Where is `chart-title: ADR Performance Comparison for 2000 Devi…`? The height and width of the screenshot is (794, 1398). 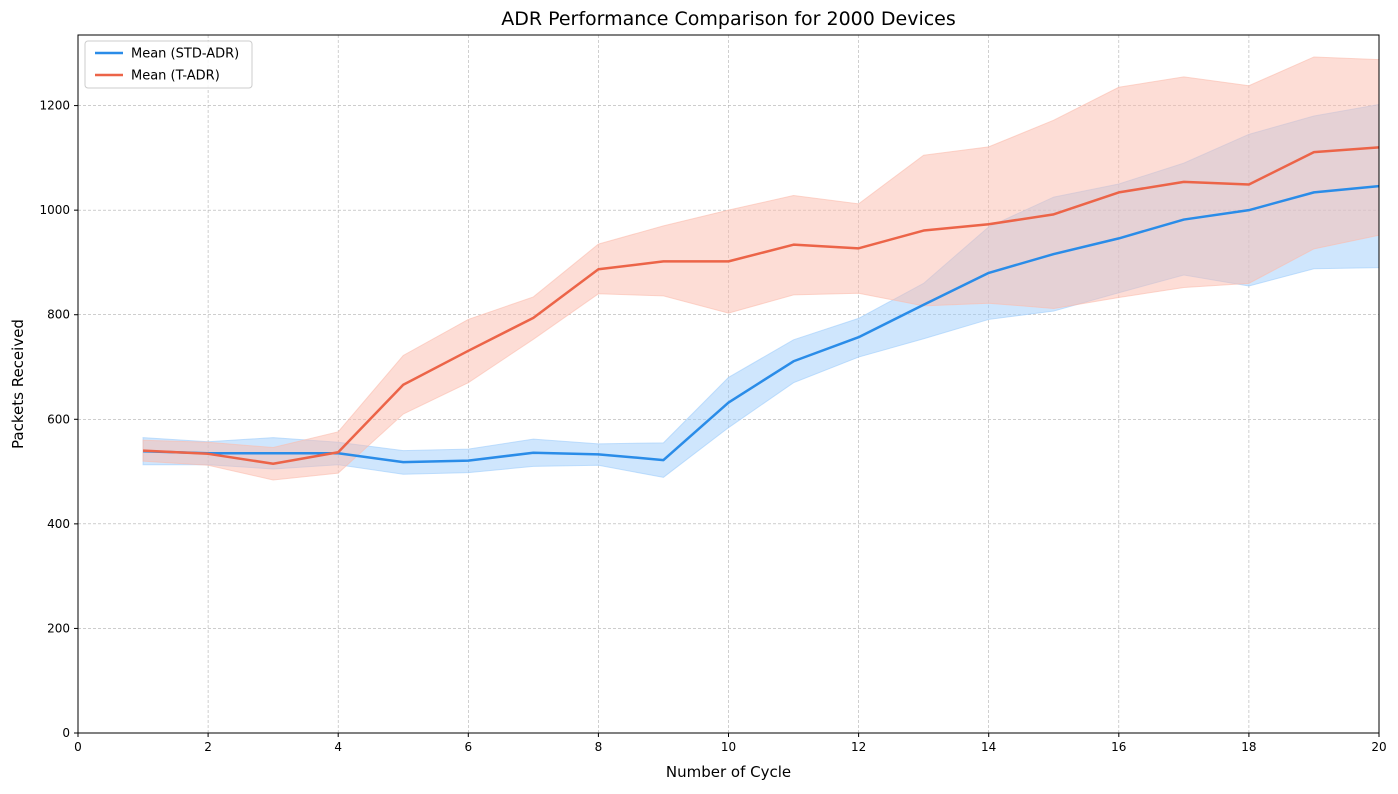
chart-title: ADR Performance Comparison for 2000 Devi… is located at coordinates (728, 19).